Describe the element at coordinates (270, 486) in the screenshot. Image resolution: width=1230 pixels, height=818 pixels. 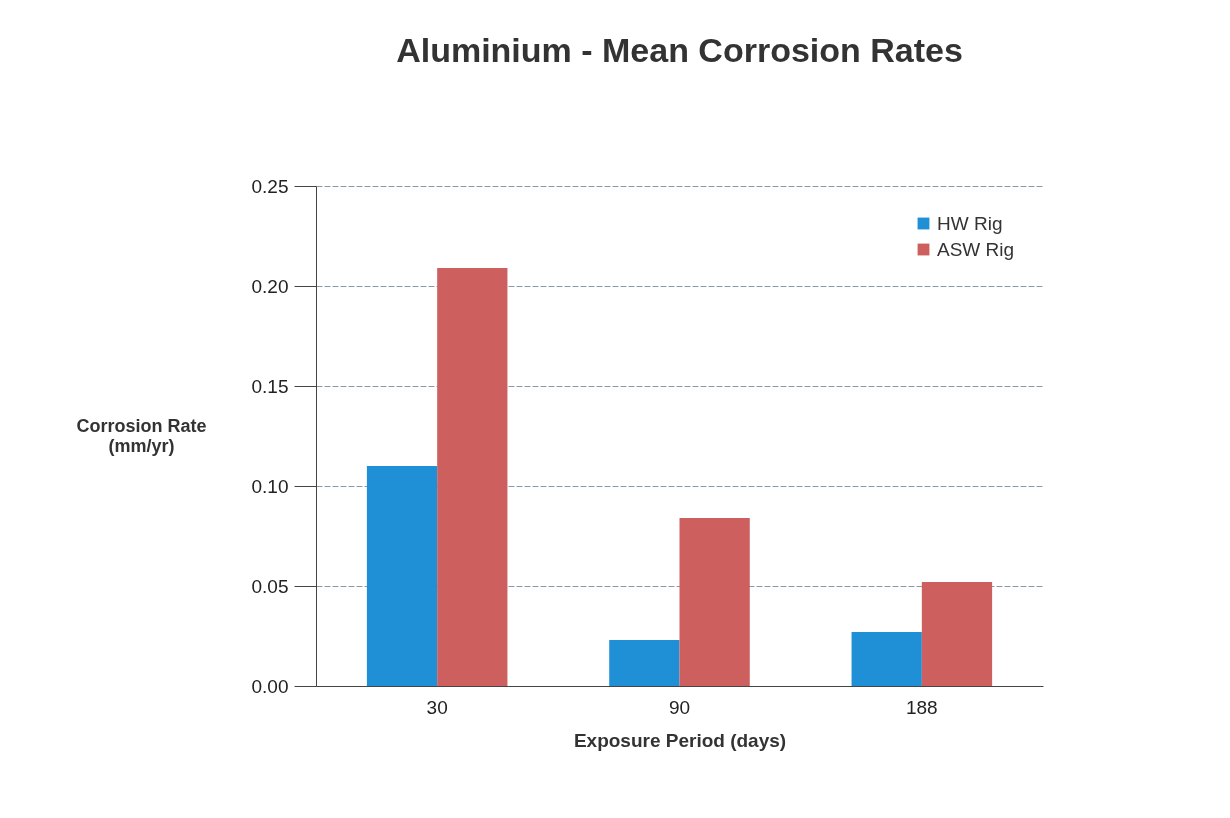
I see `y-tick-label: 0.10` at that location.